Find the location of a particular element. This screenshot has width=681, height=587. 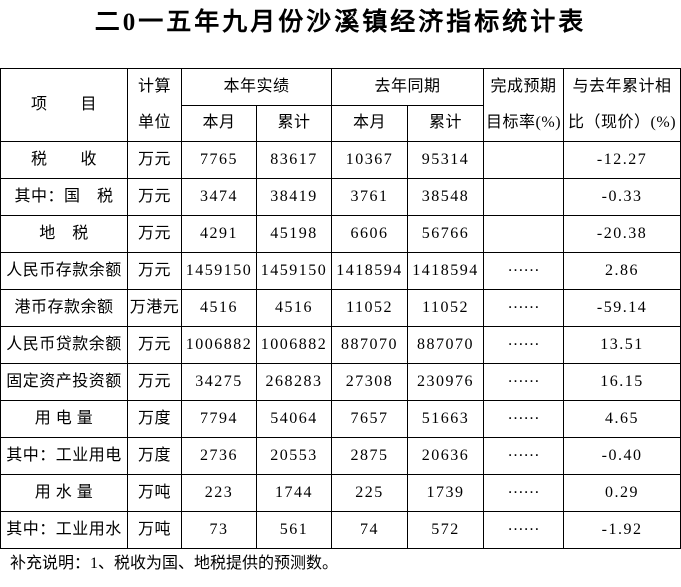

row-item-label: 人民币存款余额 is located at coordinates (64, 271).